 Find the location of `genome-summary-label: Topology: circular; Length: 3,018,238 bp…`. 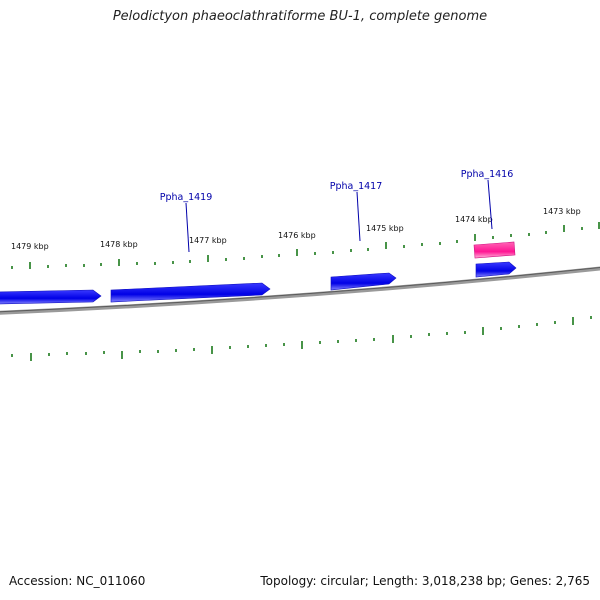

genome-summary-label: Topology: circular; Length: 3,018,238 bp… is located at coordinates (425, 581).